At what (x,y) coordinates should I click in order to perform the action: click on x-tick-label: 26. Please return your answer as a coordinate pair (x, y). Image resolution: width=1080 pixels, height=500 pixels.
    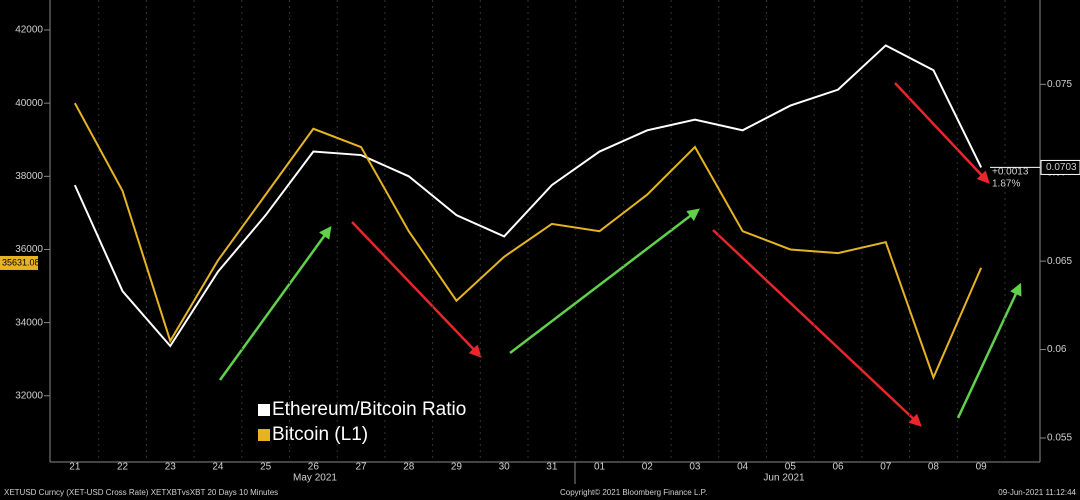
    Looking at the image, I should click on (314, 467).